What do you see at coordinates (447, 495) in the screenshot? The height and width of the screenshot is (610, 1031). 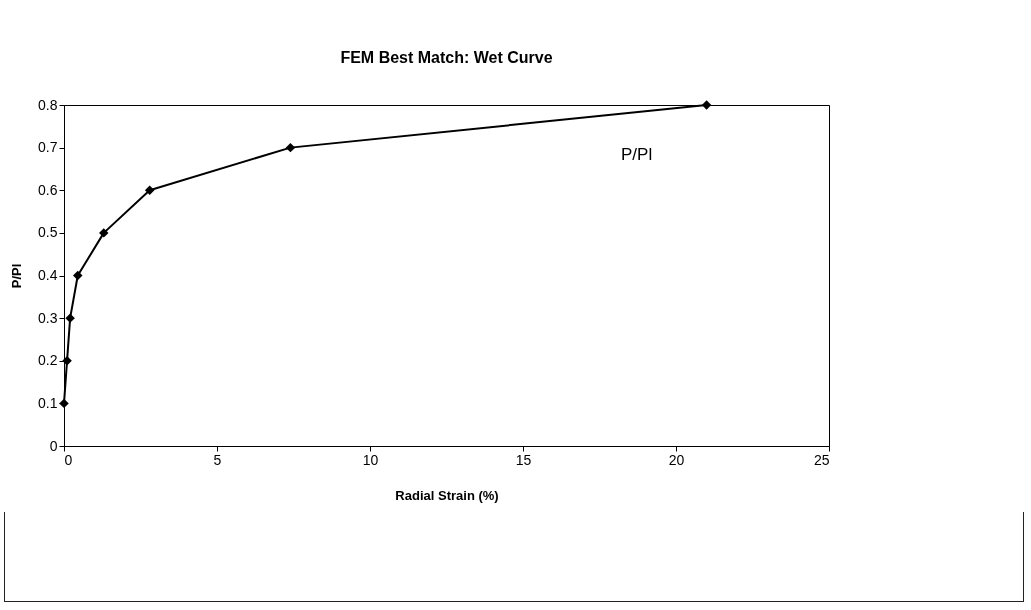 I see `x-axis-title: Radial Strain (%)` at bounding box center [447, 495].